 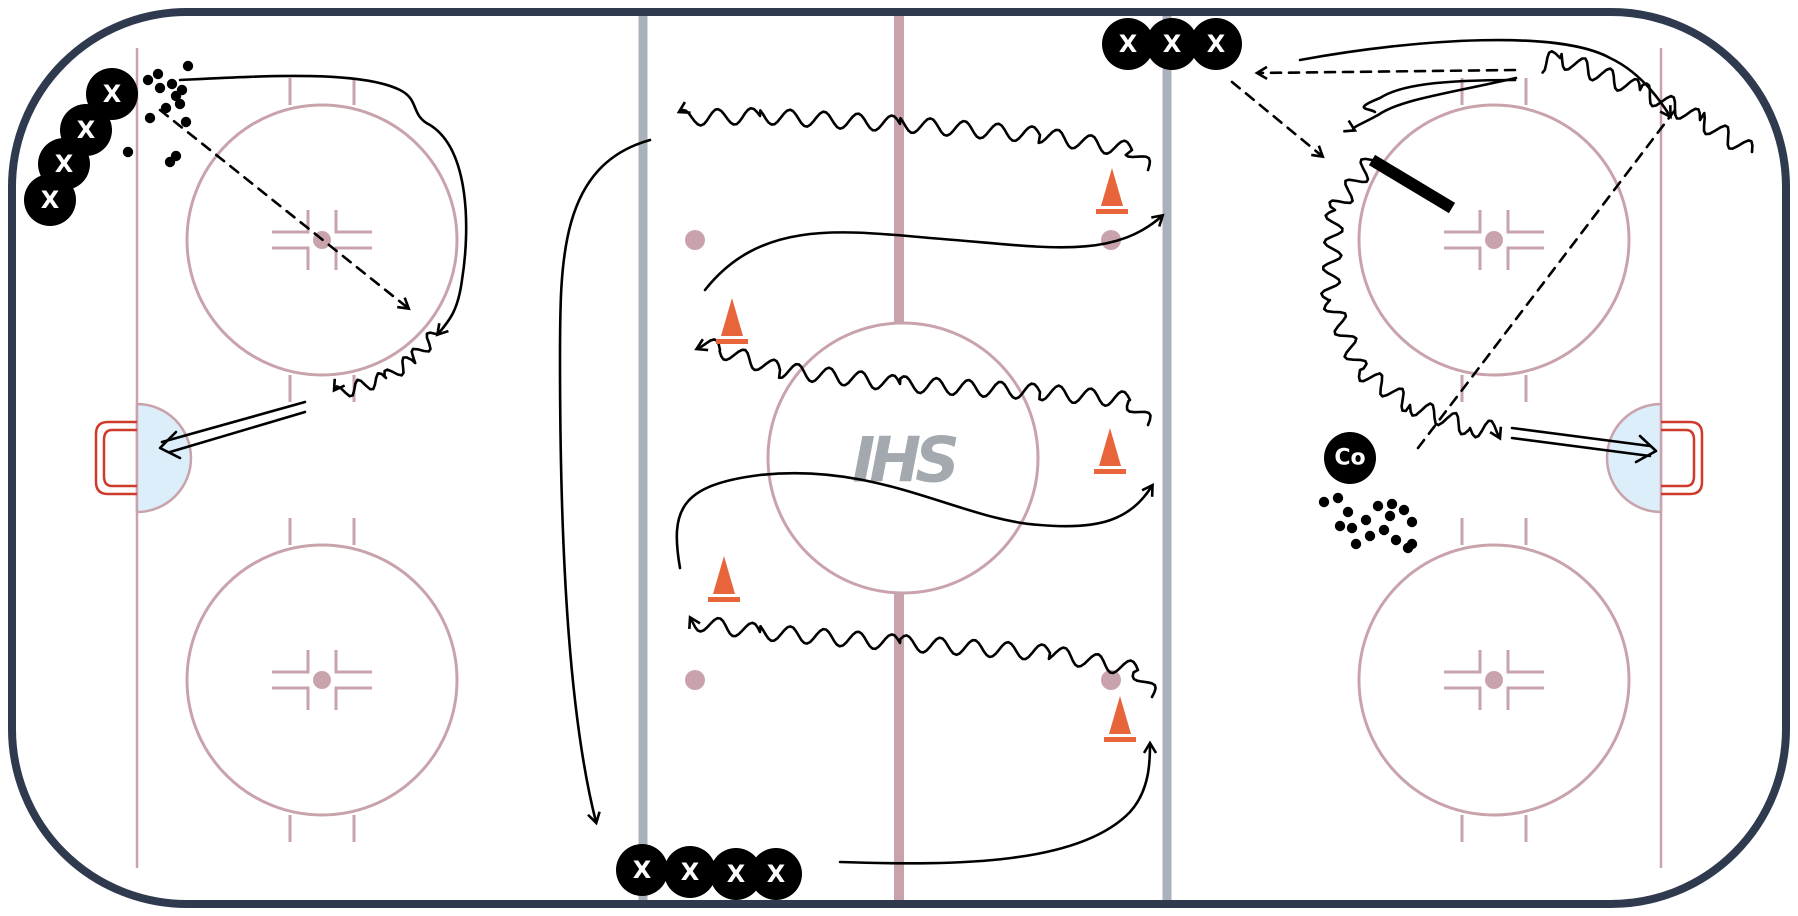 I want to click on player-label: Co, so click(x=1349, y=458).